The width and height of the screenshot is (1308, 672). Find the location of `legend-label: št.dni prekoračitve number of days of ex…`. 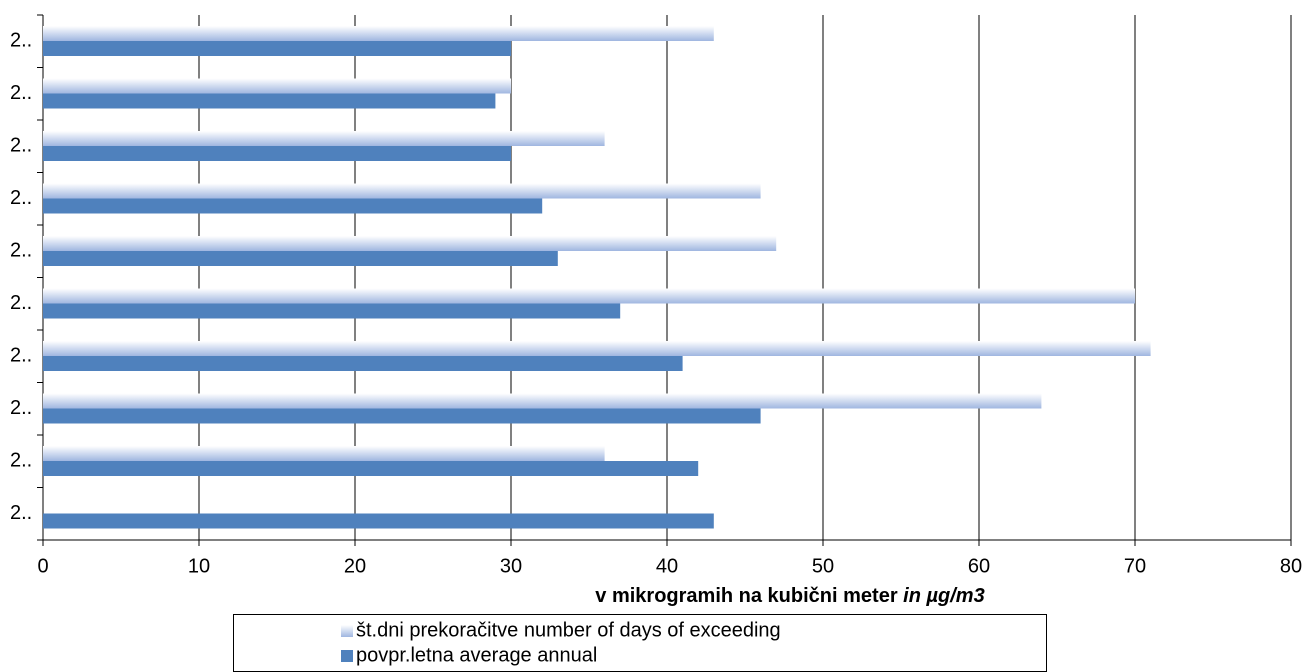

legend-label: št.dni prekoračitve number of days of ex… is located at coordinates (568, 630).